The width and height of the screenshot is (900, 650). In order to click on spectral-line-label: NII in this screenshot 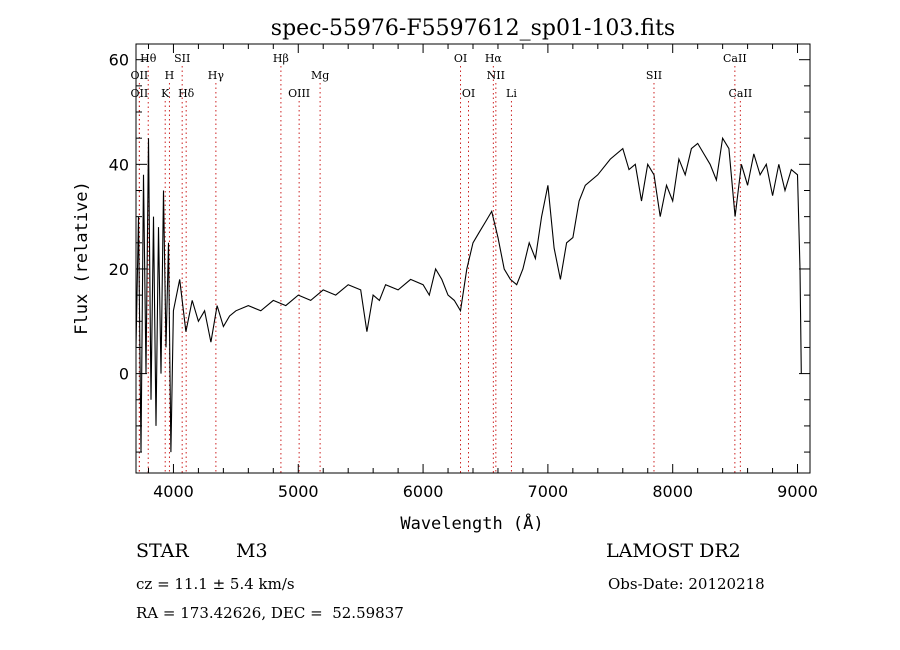, I will do `click(496, 75)`.